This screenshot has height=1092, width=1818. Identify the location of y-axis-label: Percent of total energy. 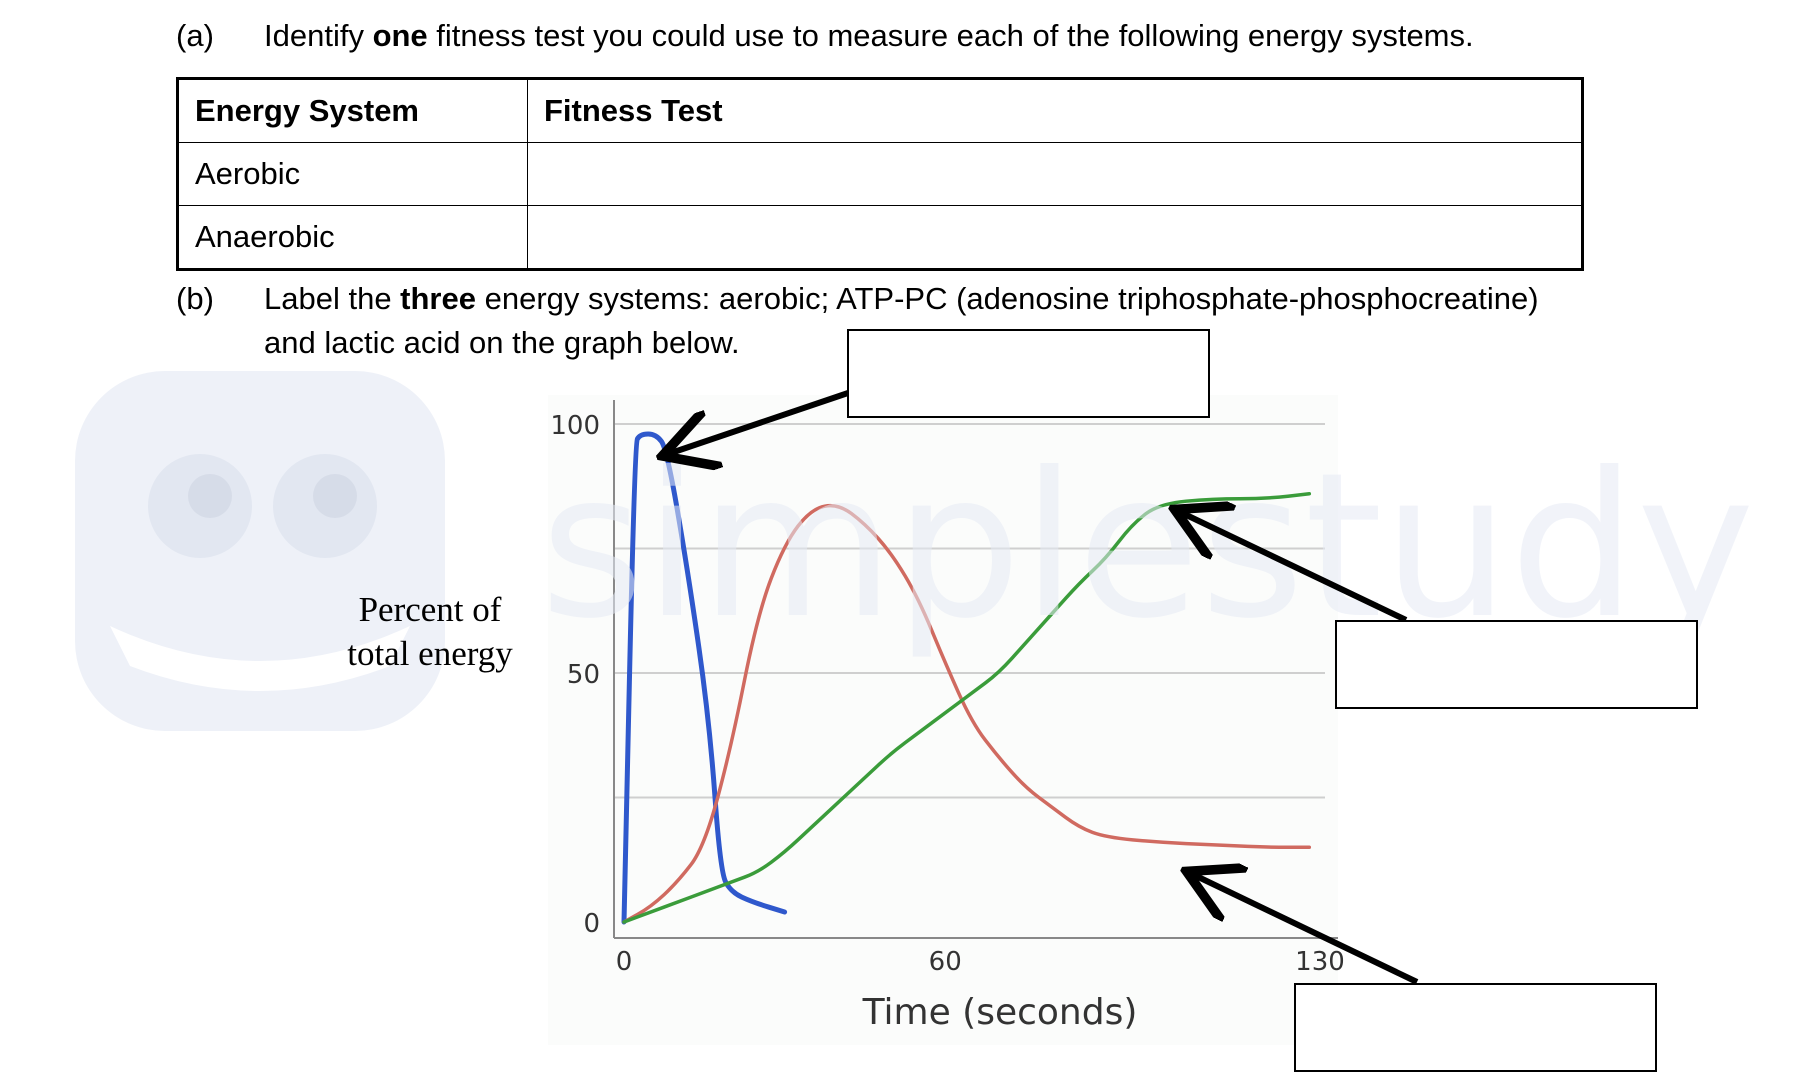
(430, 631).